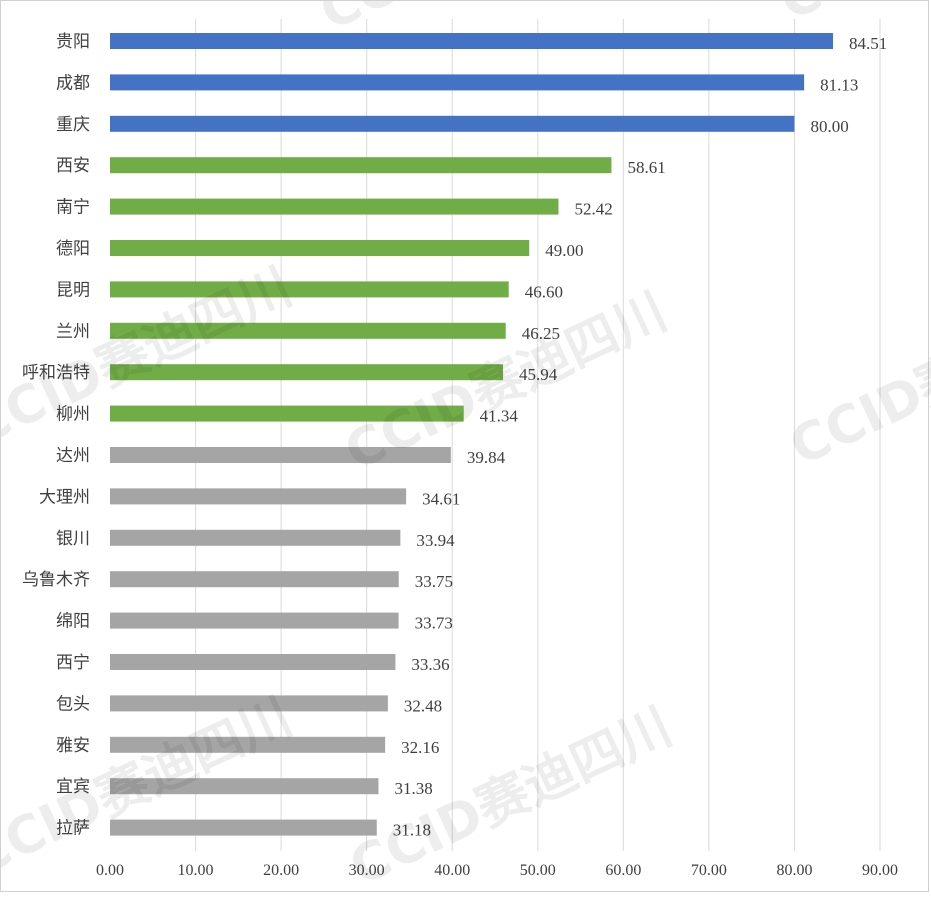 The height and width of the screenshot is (902, 931). What do you see at coordinates (434, 623) in the screenshot?
I see `data-label: 33.73` at bounding box center [434, 623].